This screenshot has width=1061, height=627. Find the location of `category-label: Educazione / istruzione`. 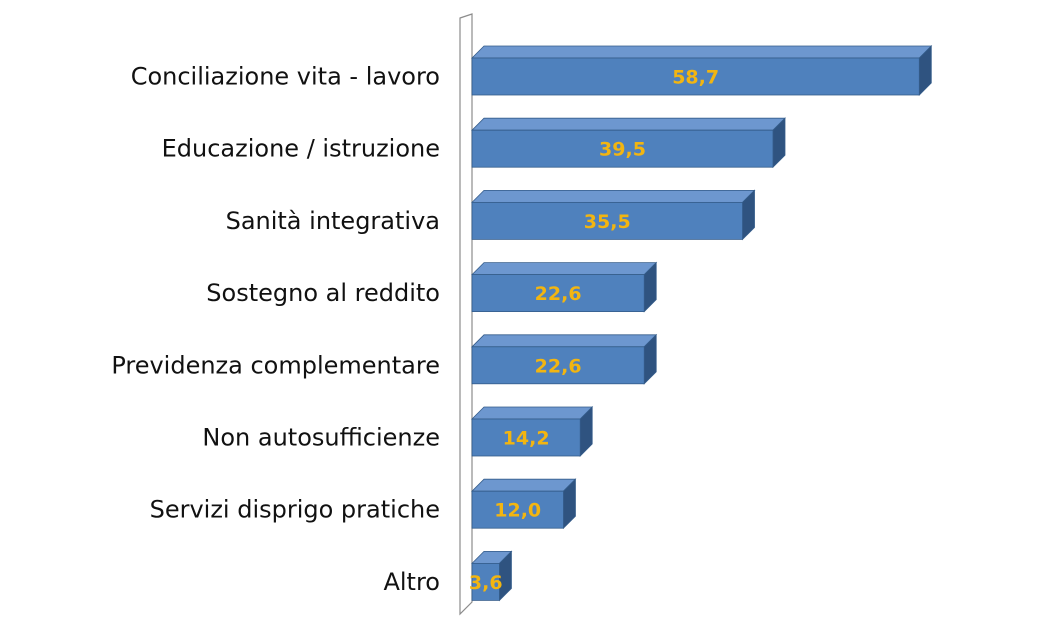

category-label: Educazione / istruzione is located at coordinates (301, 149).